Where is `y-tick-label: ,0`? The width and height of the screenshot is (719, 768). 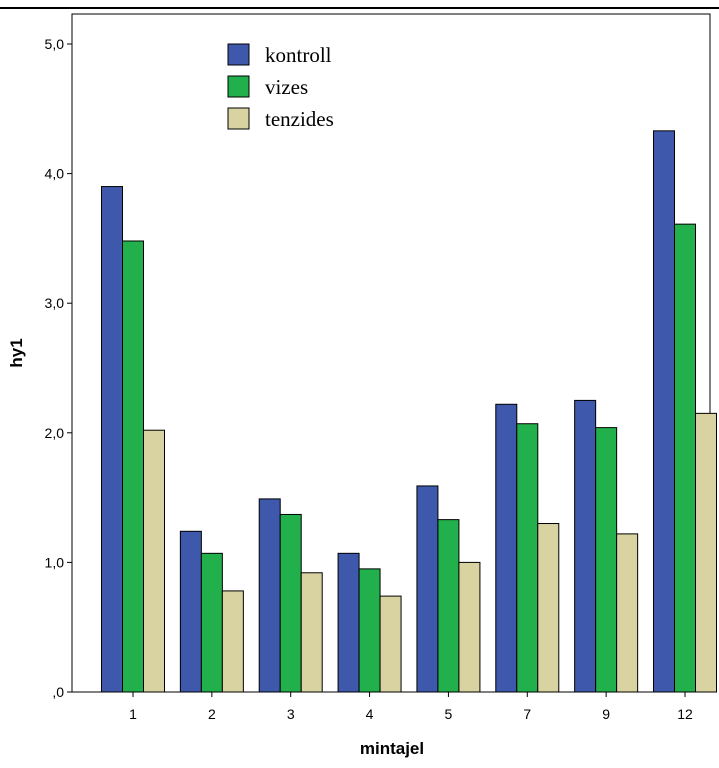
y-tick-label: ,0 is located at coordinates (58, 692).